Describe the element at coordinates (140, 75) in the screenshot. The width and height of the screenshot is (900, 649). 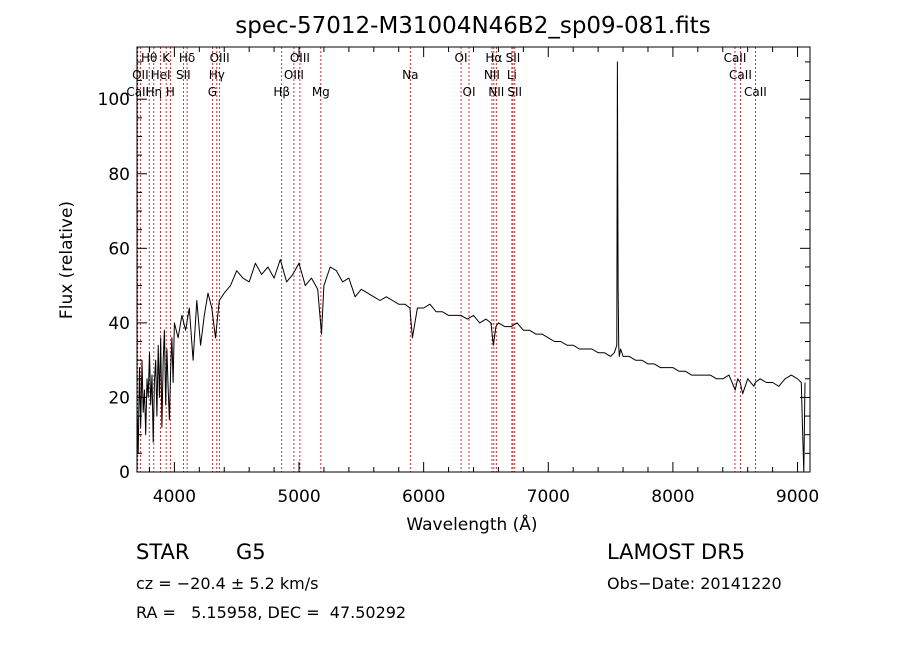
I see `spectral-line-label: OII` at that location.